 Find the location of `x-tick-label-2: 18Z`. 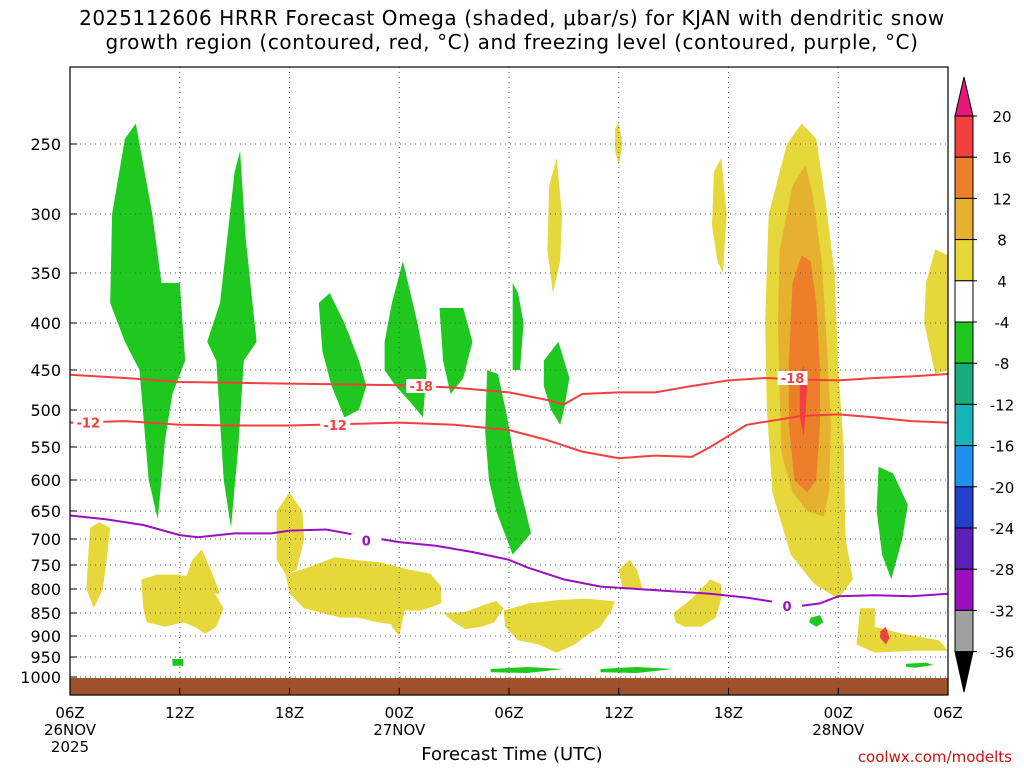

x-tick-label-2: 18Z is located at coordinates (289, 713).